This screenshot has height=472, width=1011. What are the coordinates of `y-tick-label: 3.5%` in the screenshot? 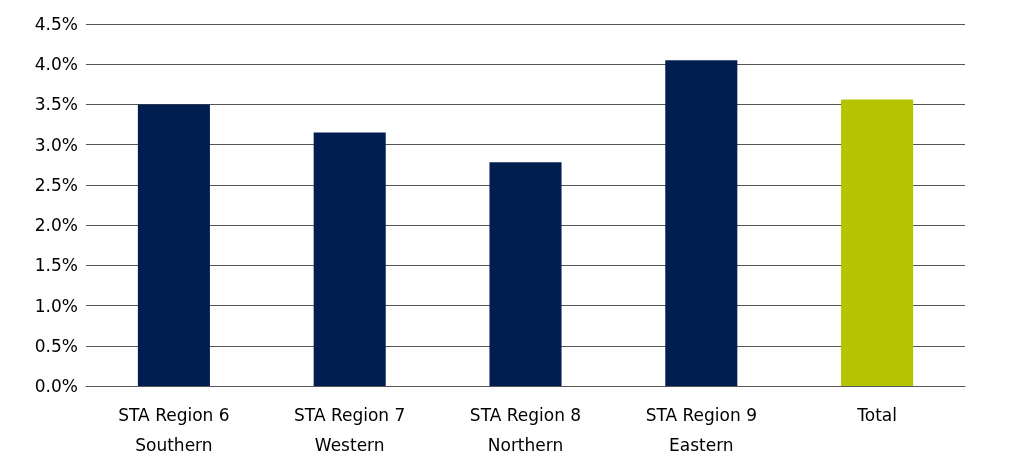 It's located at (56, 104).